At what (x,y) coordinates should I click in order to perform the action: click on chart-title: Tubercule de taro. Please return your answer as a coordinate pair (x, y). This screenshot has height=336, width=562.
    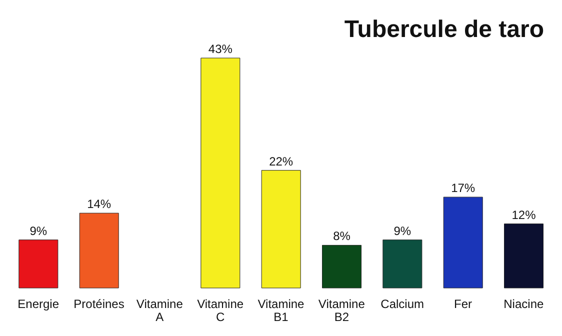
    Looking at the image, I should click on (444, 30).